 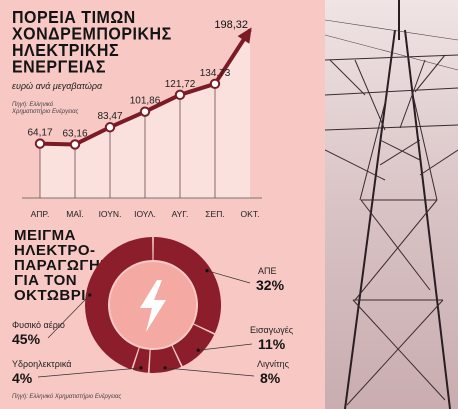 What do you see at coordinates (62, 265) in the screenshot?
I see `mix-title-line: ΠΑΡΑΓΩΓΗΣ` at bounding box center [62, 265].